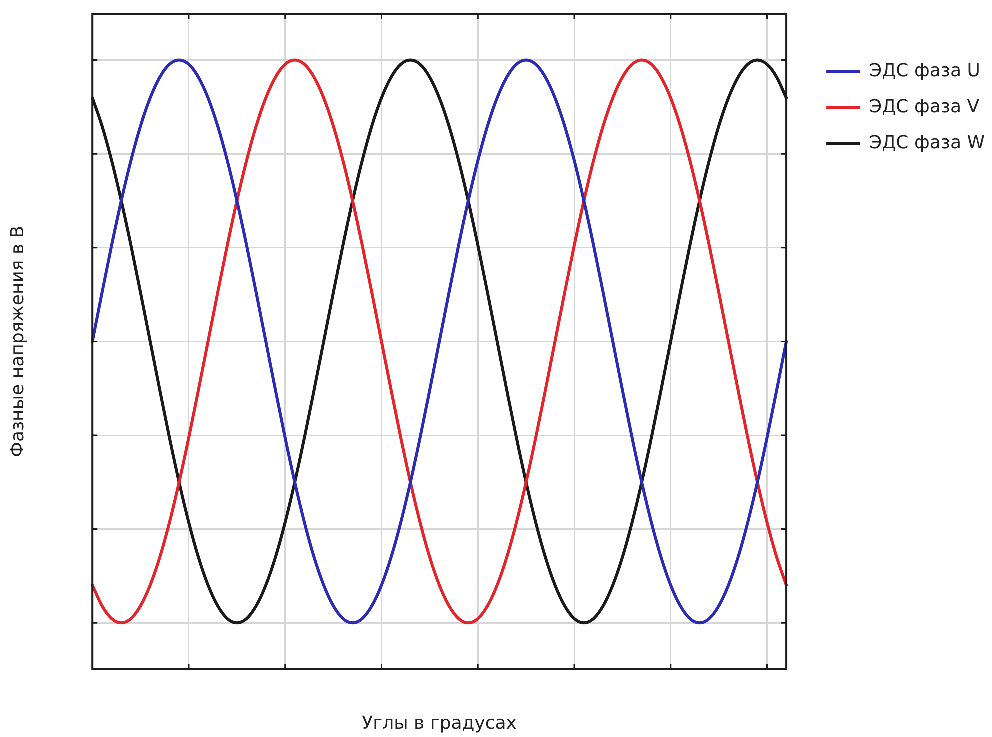 Image resolution: width=992 pixels, height=737 pixels. I want to click on x-axis-title: Углы в градусах, so click(440, 723).